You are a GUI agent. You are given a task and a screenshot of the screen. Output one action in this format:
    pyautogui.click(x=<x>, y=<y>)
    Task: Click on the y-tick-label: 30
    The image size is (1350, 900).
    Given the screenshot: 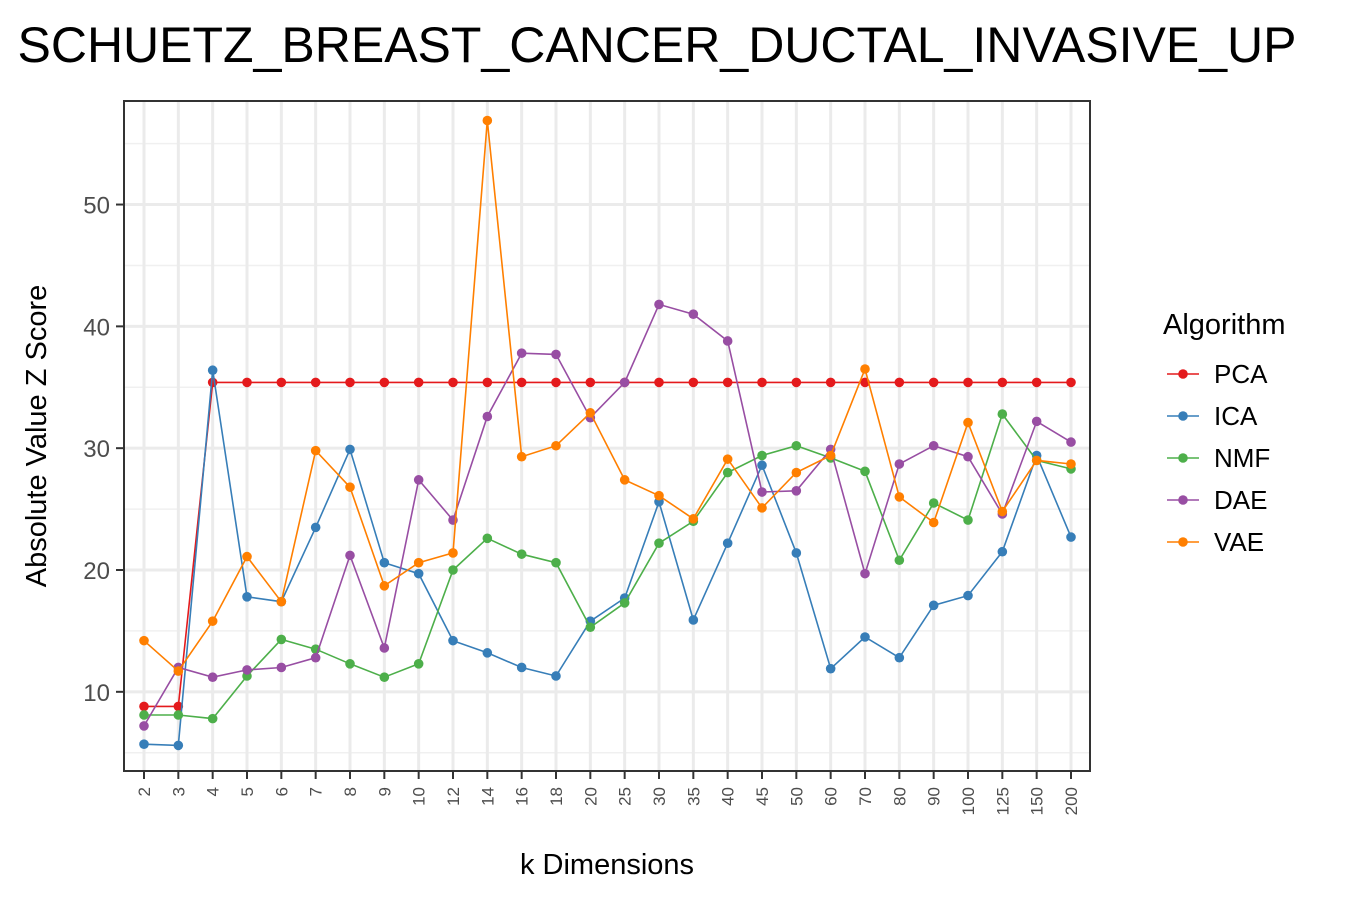 What is the action you would take?
    pyautogui.click(x=96, y=449)
    